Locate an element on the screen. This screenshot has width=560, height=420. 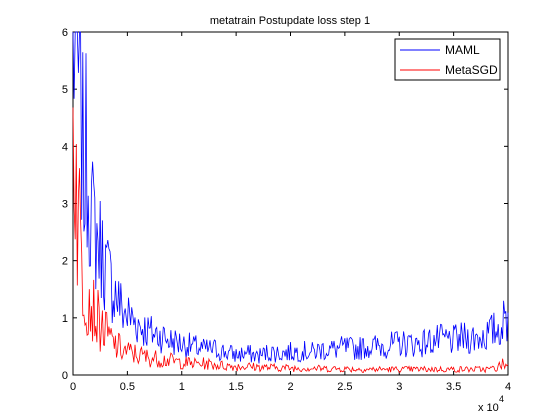
x-multiplier-exponent: 4 is located at coordinates (501, 399).